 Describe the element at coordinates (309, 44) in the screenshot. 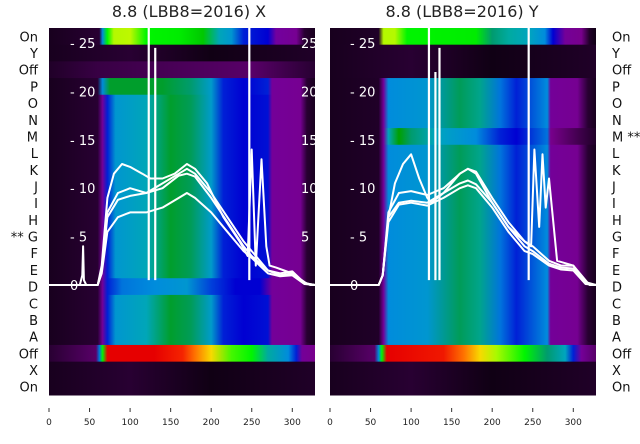

I see `overlay-y-tick-label-right: 25` at that location.